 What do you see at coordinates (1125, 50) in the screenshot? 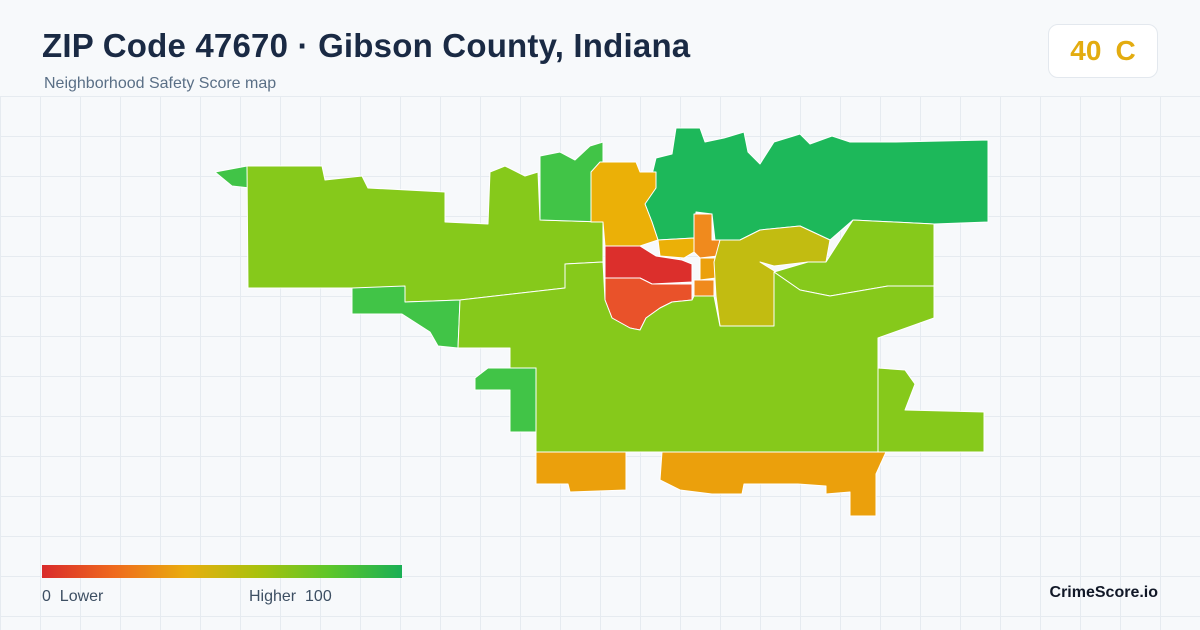
I see `safety-score-grade: C` at bounding box center [1125, 50].